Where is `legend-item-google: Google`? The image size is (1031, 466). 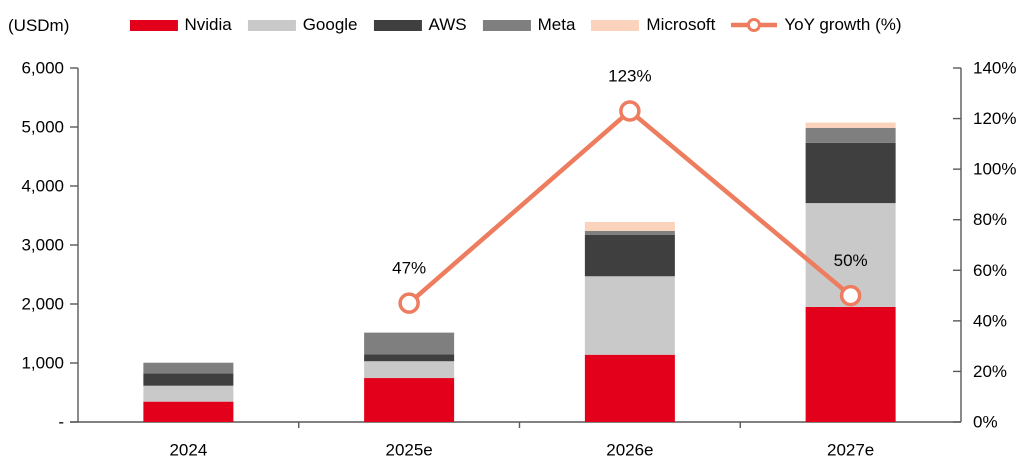
legend-item-google: Google is located at coordinates (302, 25).